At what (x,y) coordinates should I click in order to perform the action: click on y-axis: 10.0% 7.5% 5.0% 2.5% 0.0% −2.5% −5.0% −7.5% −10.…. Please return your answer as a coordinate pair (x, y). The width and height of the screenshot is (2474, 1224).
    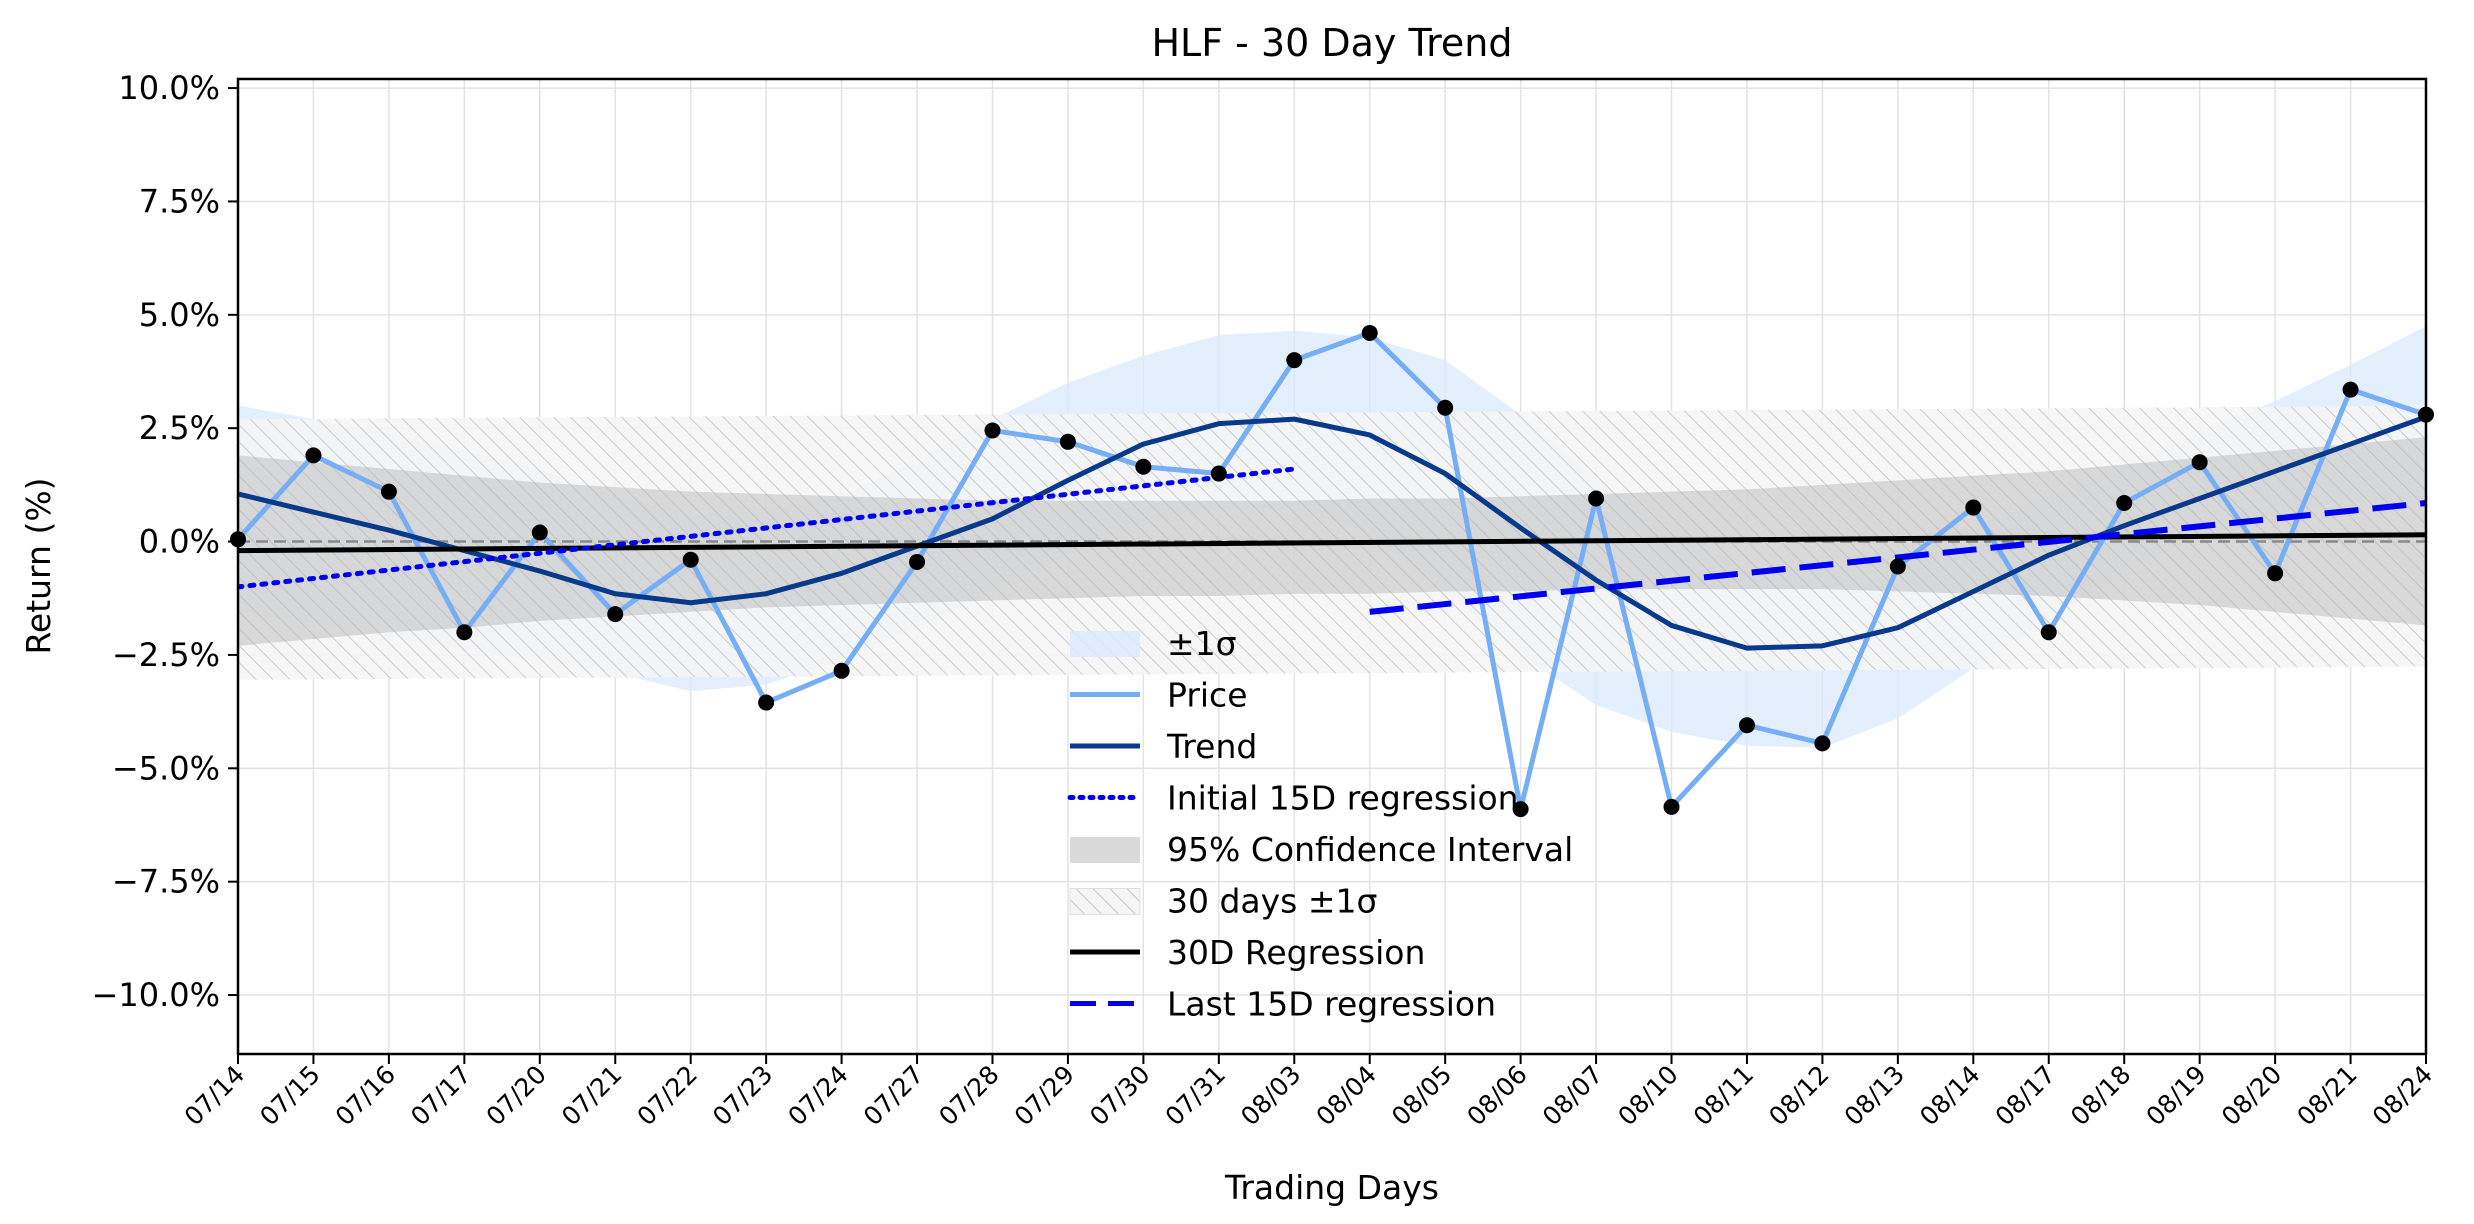
    Looking at the image, I should click on (165, 541).